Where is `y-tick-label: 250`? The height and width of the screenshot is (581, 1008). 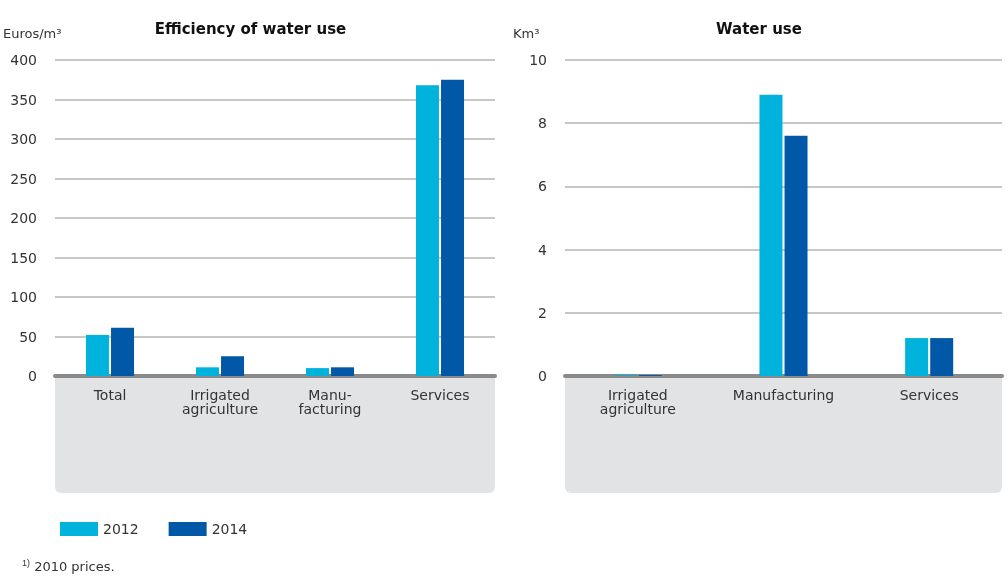
y-tick-label: 250 is located at coordinates (23, 178).